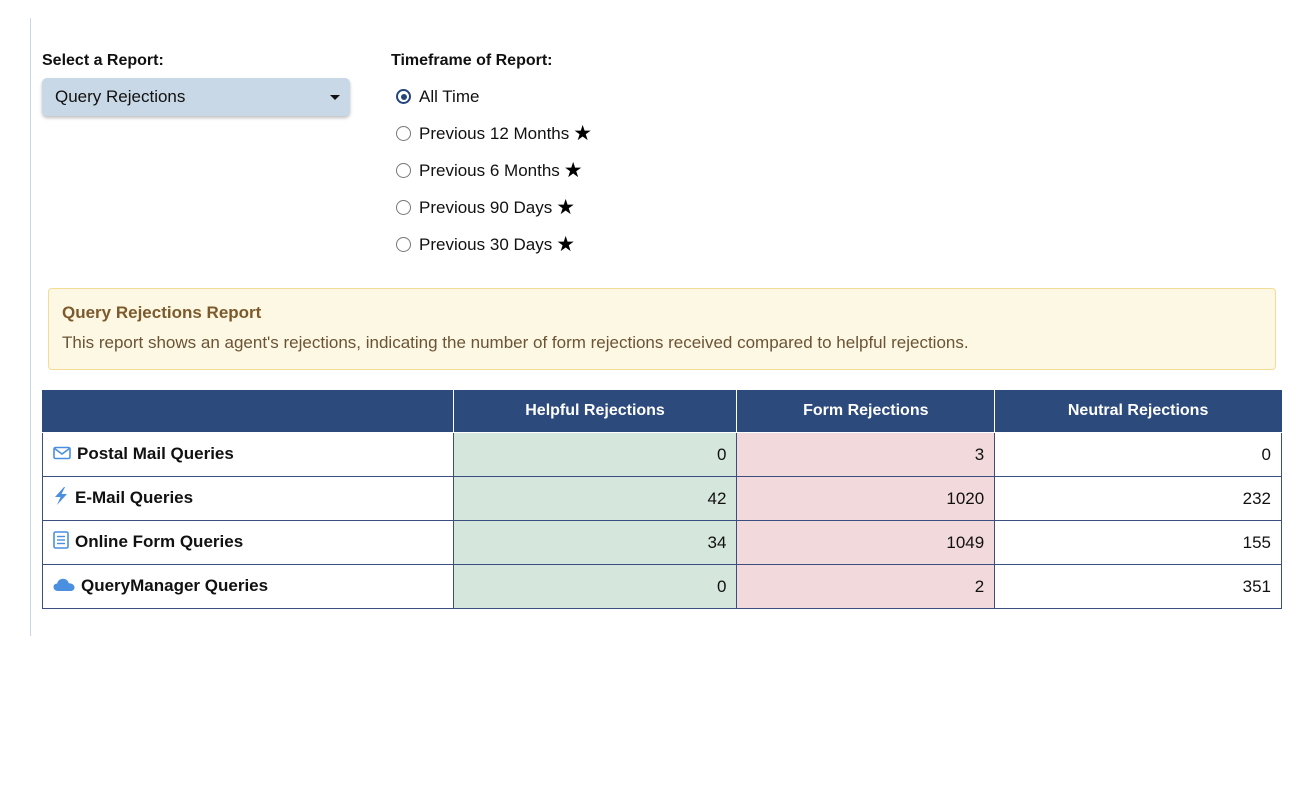 The width and height of the screenshot is (1301, 800). Describe the element at coordinates (866, 411) in the screenshot. I see `table-header-form: Form Rejections` at that location.